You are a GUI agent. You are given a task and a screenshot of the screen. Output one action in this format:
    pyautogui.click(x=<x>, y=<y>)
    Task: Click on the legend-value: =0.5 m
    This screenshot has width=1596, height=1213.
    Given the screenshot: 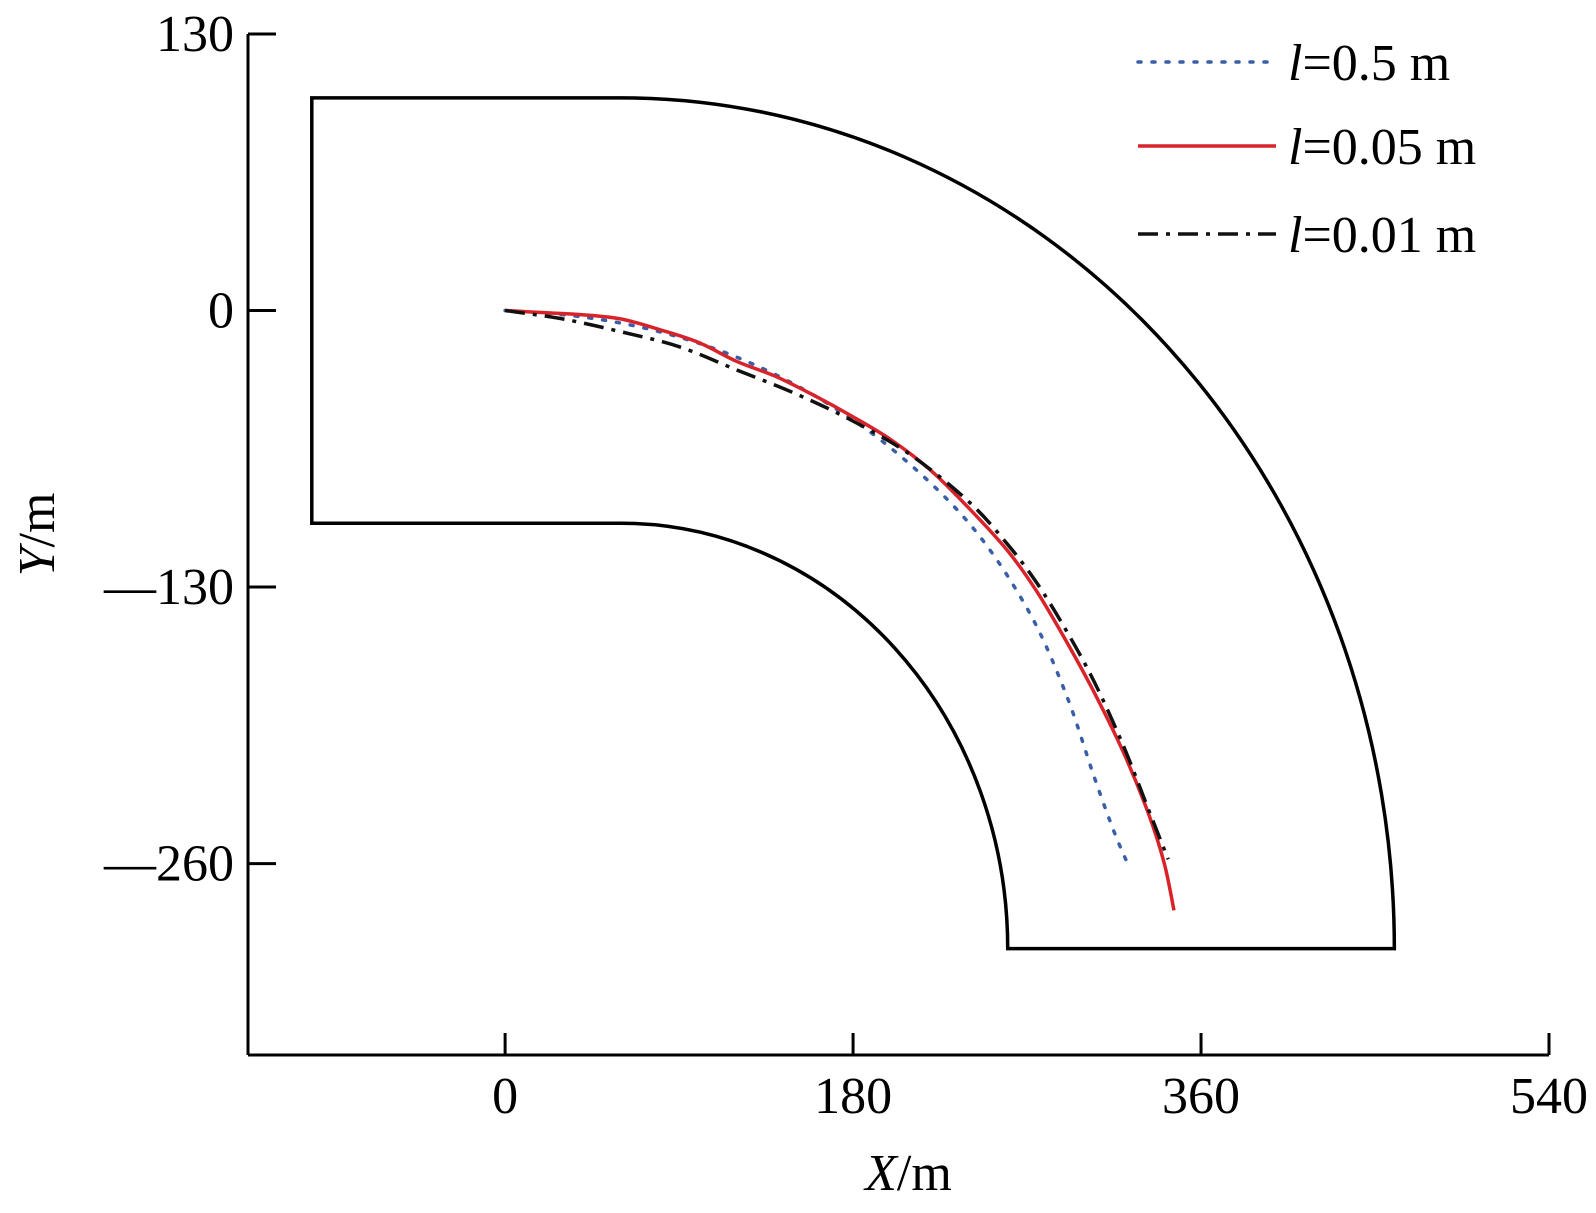 What is the action you would take?
    pyautogui.click(x=1376, y=63)
    